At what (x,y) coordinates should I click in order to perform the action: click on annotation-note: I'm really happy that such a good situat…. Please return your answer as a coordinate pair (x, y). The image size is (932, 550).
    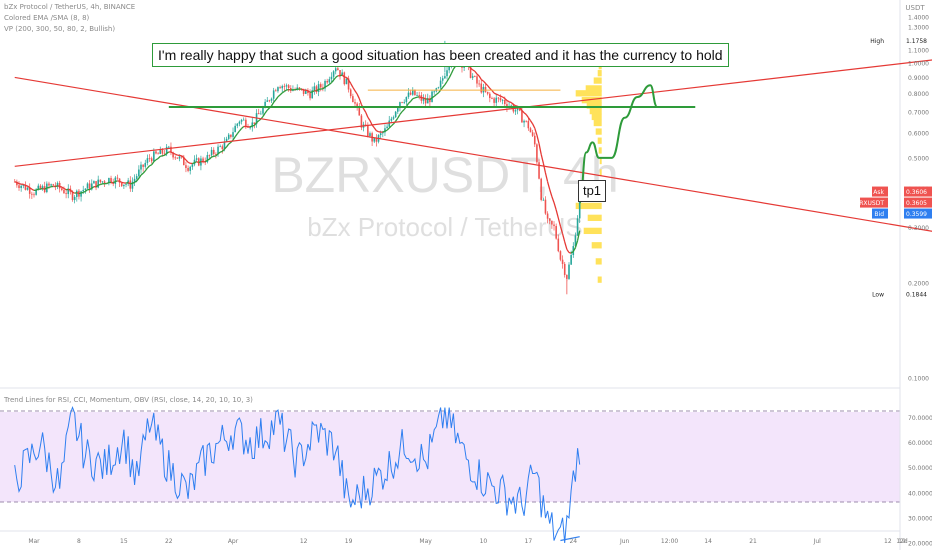
    Looking at the image, I should click on (440, 55).